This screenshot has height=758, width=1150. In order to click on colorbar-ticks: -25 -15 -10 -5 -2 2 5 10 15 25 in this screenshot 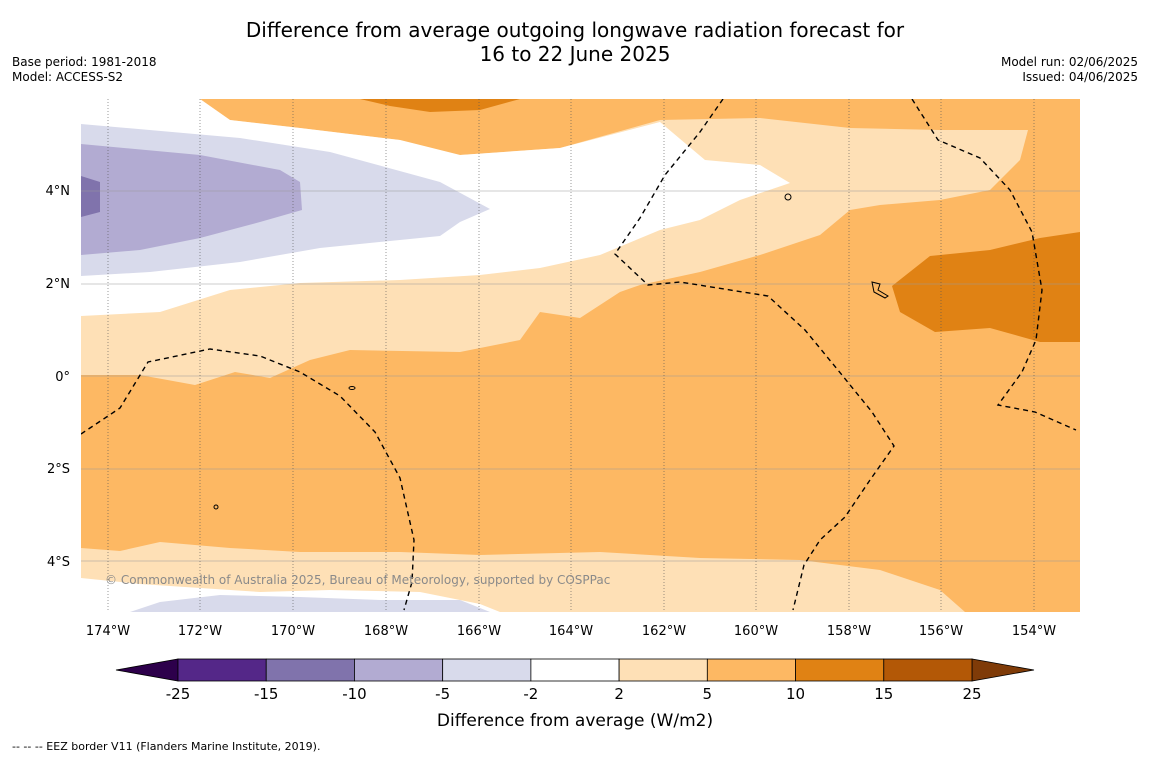, I will do `click(574, 694)`.